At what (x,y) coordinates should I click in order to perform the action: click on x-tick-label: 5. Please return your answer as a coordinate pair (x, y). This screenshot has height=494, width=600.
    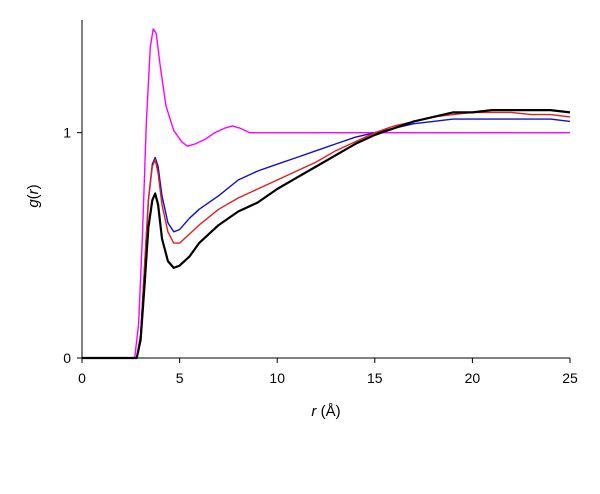
    Looking at the image, I should click on (180, 378).